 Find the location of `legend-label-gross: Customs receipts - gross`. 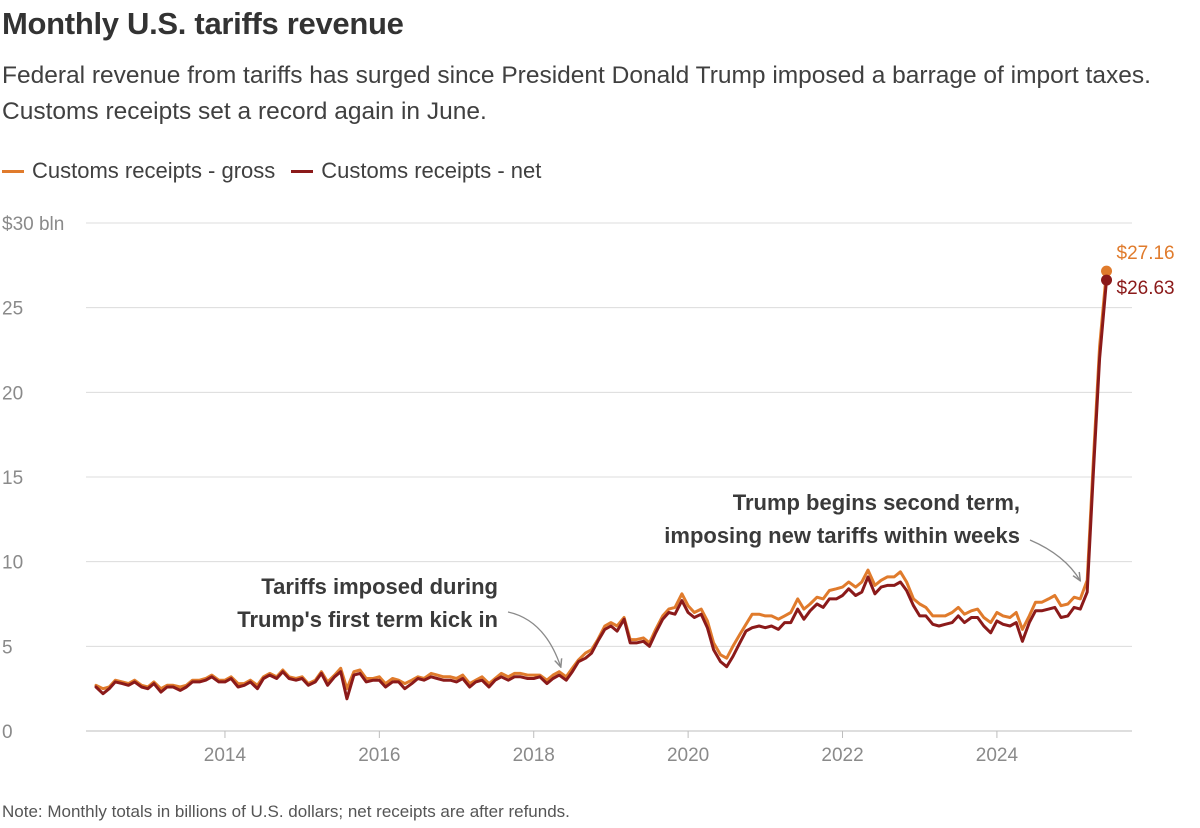

legend-label-gross: Customs receipts - gross is located at coordinates (154, 170).